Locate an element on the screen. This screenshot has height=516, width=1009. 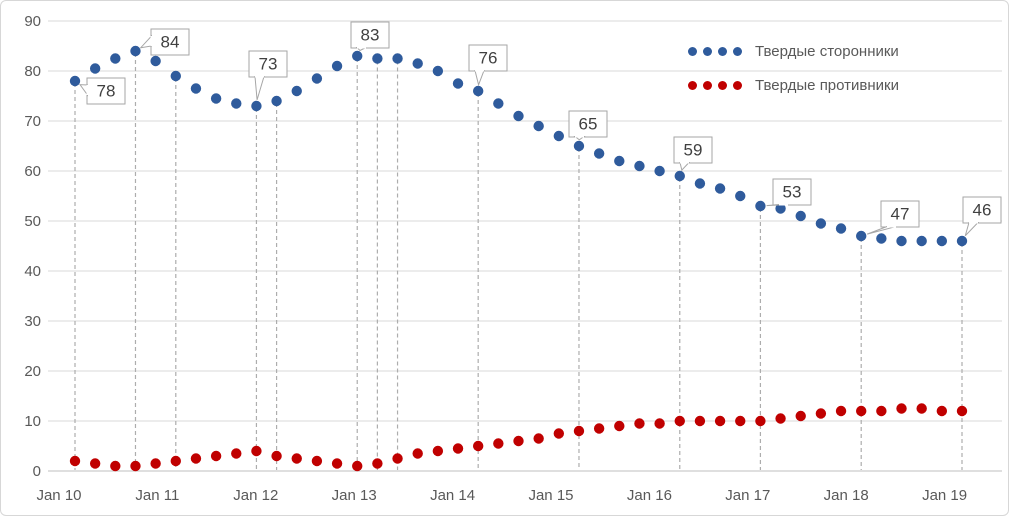
y-tick-label: 30 is located at coordinates (32, 321).